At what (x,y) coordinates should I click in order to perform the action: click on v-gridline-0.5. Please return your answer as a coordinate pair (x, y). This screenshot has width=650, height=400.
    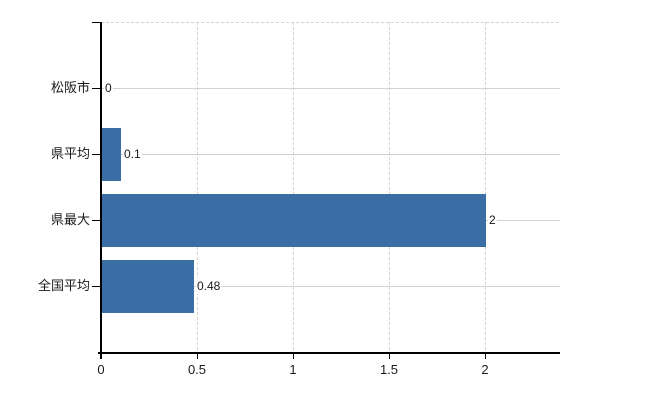
    Looking at the image, I should click on (197, 187).